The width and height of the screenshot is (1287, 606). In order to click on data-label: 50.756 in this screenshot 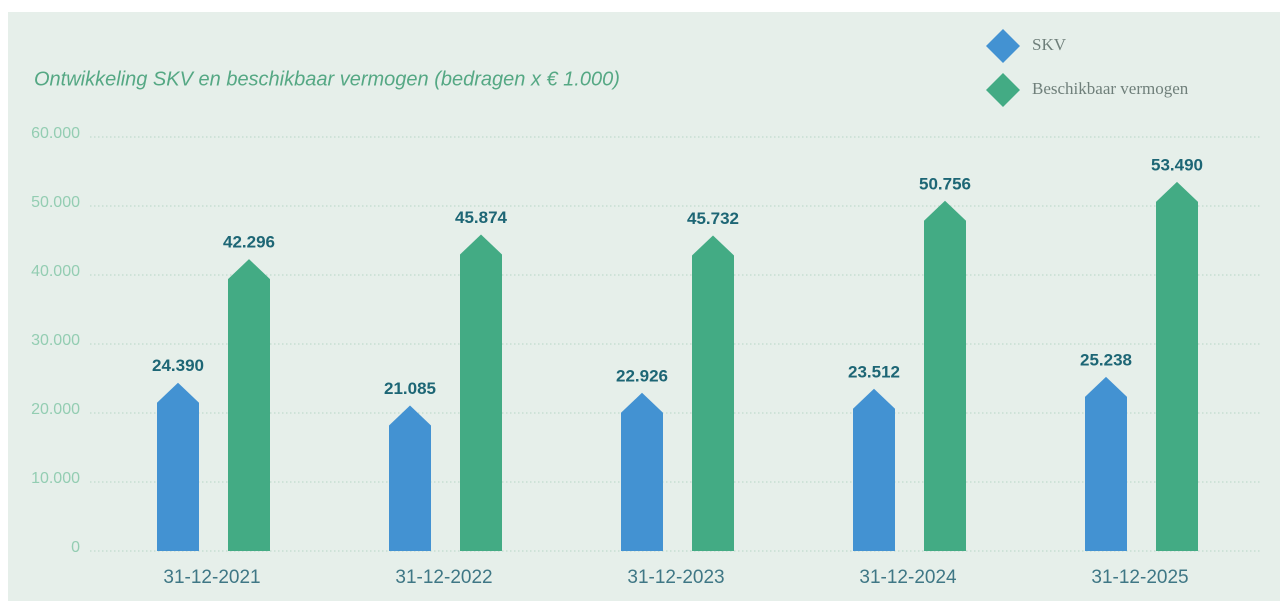, I will do `click(945, 183)`.